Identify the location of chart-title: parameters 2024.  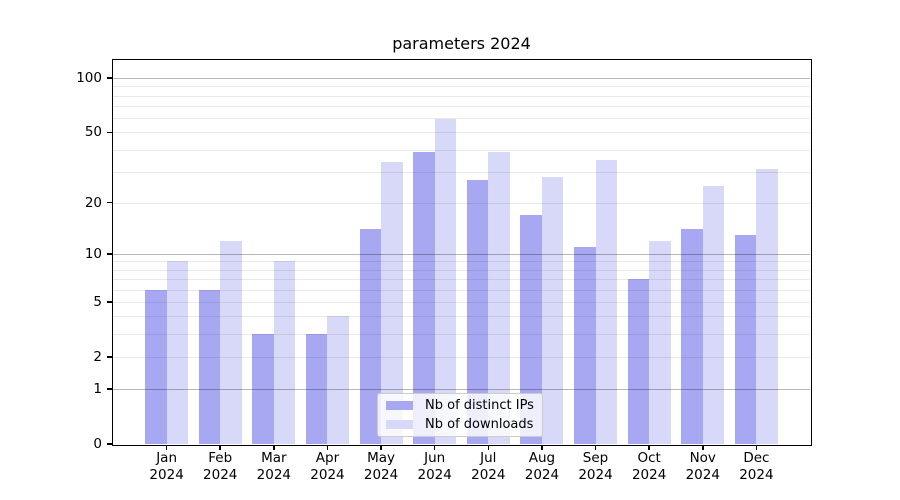
(461, 43).